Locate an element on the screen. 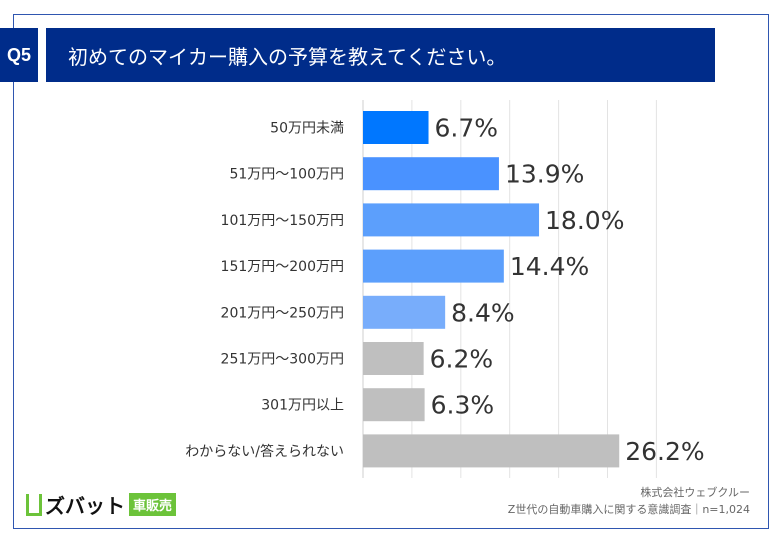 The image size is (780, 540). logo: ズバット 車販売 is located at coordinates (101, 504).